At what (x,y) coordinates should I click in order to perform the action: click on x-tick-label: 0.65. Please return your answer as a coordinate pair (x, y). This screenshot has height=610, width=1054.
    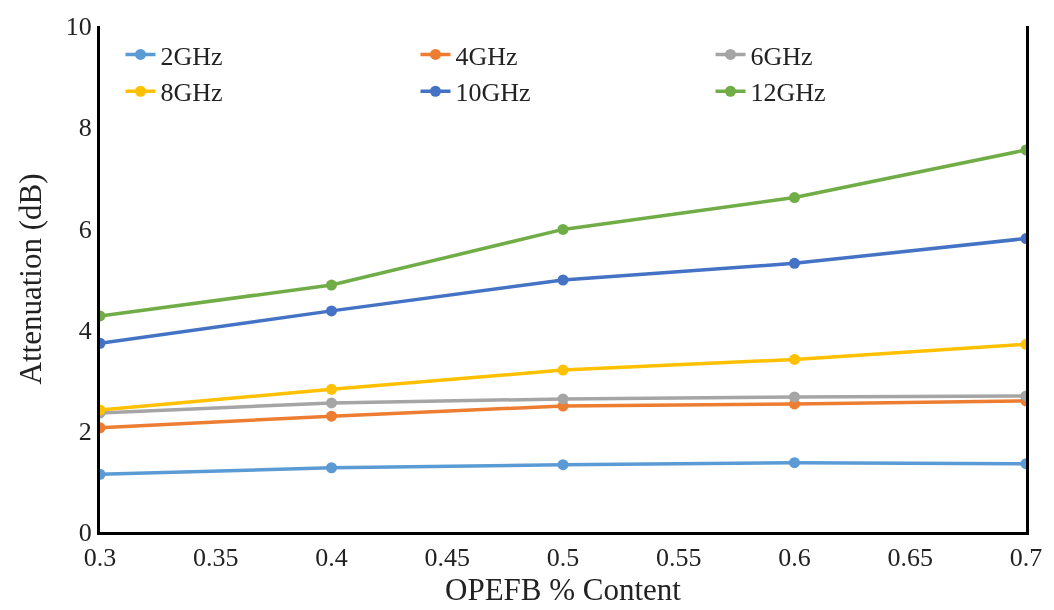
    Looking at the image, I should click on (910, 558).